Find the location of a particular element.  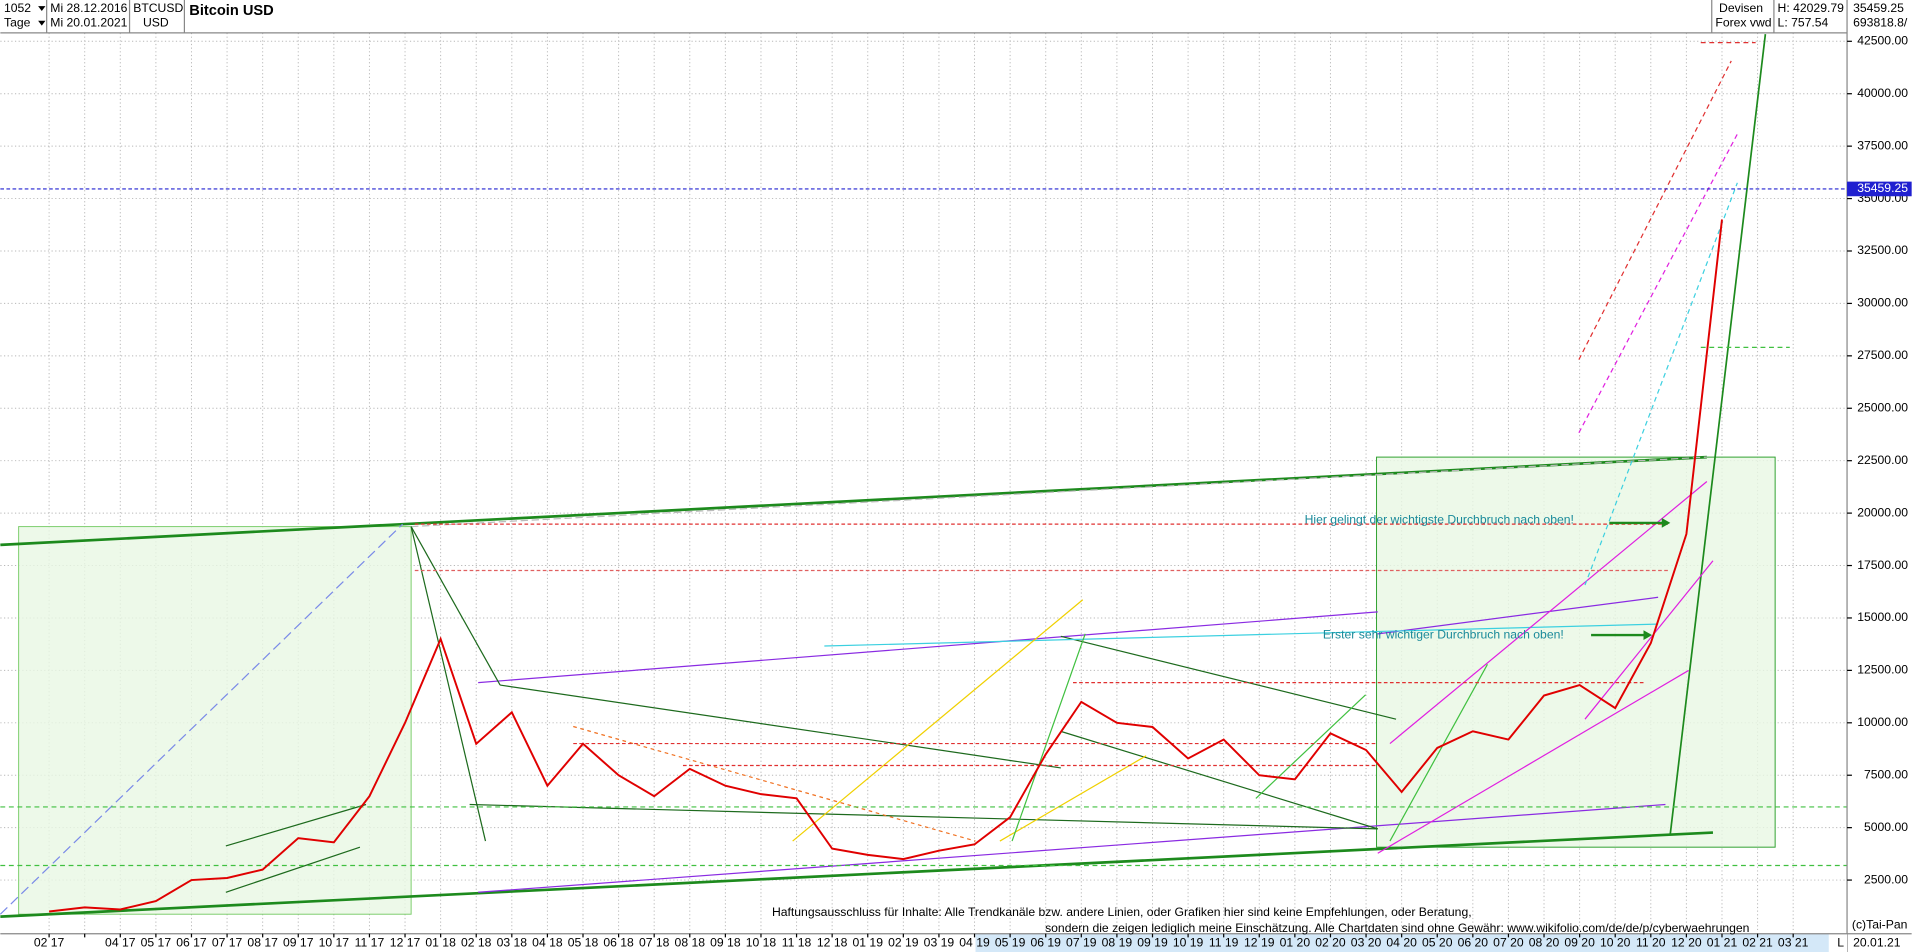

x-tick-label: 02 19 is located at coordinates (903, 943).